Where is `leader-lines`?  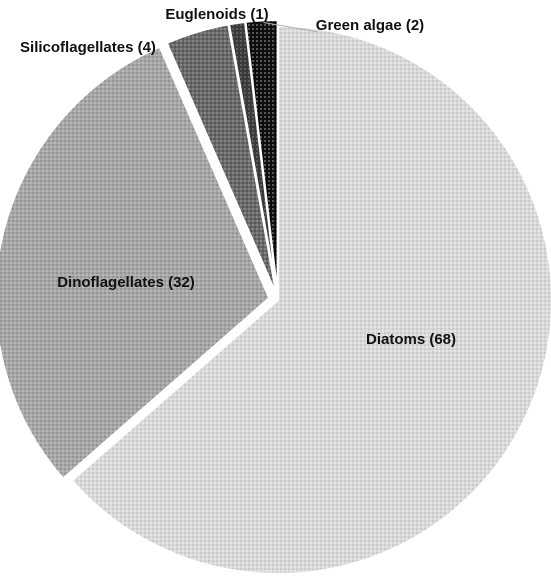
leader-lines is located at coordinates (291, 27).